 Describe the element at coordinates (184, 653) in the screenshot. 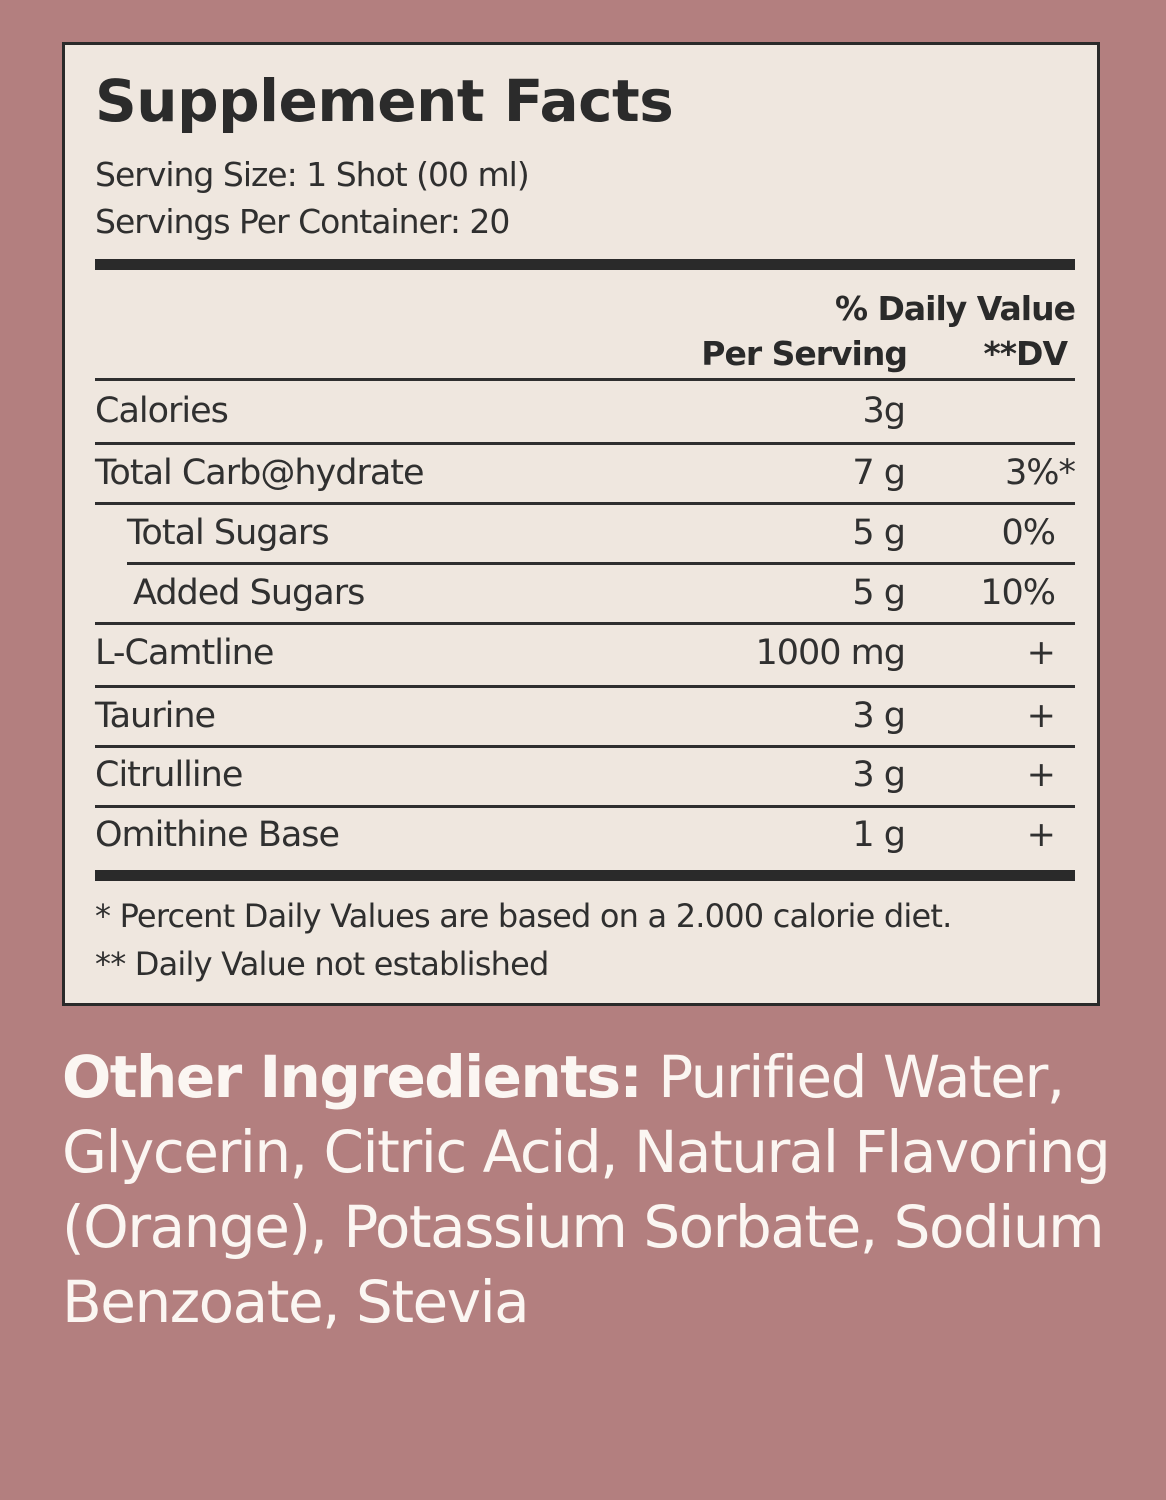

I see `nutrient-name: L-Camtline` at that location.